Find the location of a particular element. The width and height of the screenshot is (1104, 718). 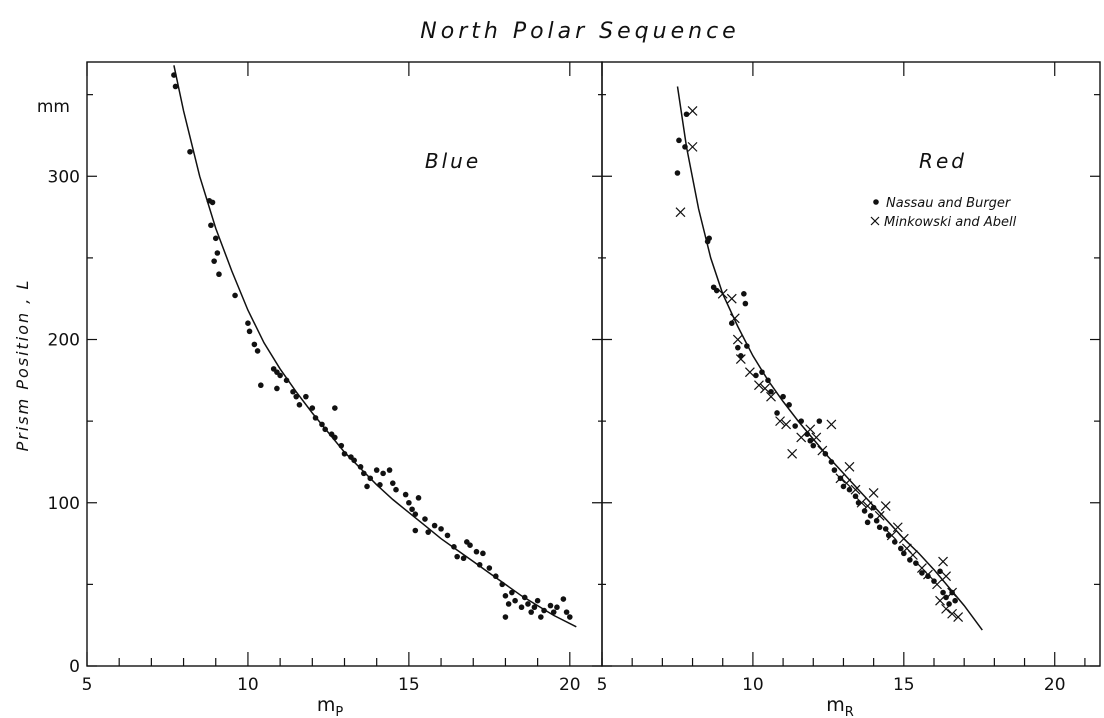

blue-x-tick-label-15: 15 is located at coordinates (409, 685).